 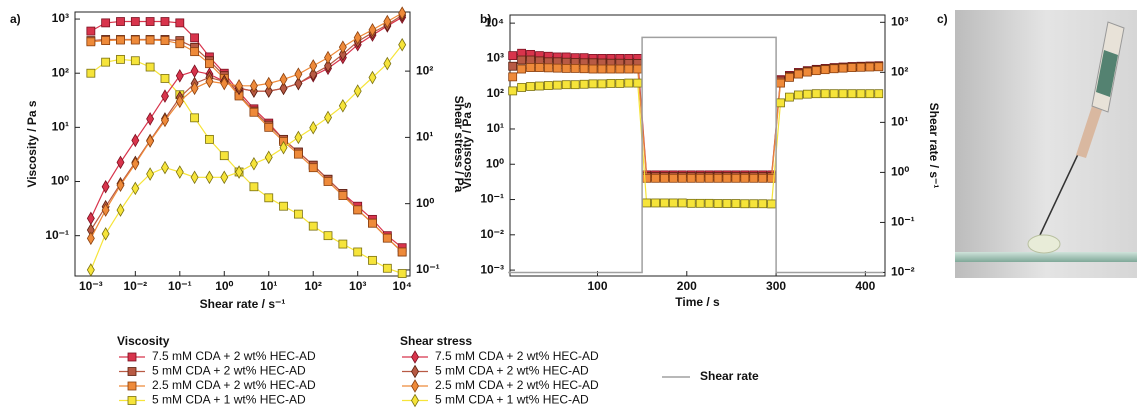 I want to click on legend-label: 5 mM CDA + 1 wt% HEC-AD, so click(x=229, y=400).